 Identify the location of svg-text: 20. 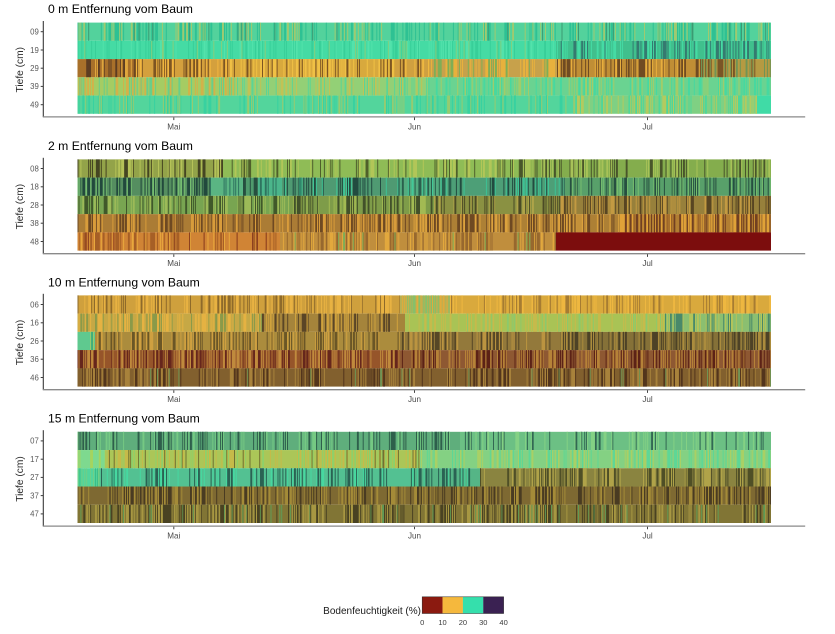
(463, 622).